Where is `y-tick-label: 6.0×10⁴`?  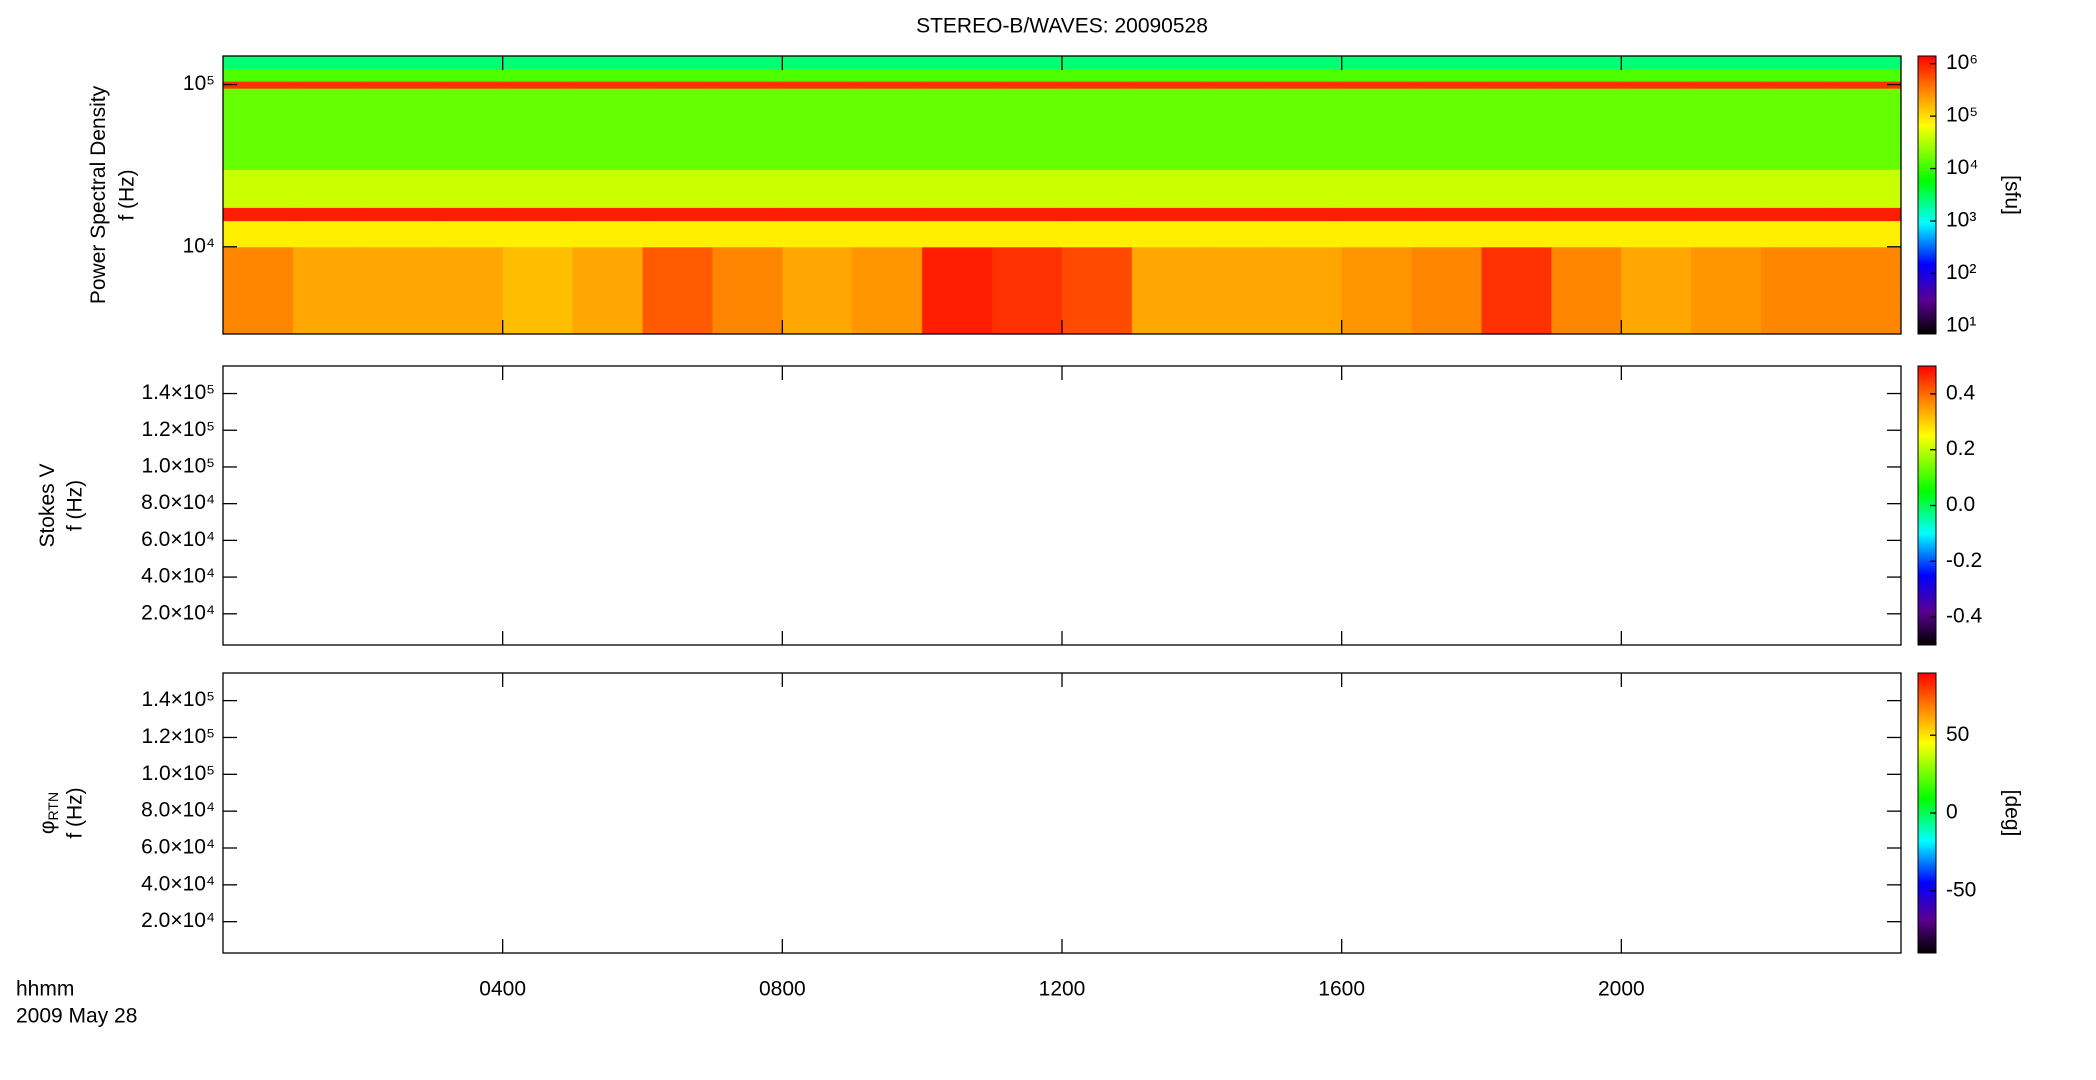 y-tick-label: 6.0×10⁴ is located at coordinates (178, 539).